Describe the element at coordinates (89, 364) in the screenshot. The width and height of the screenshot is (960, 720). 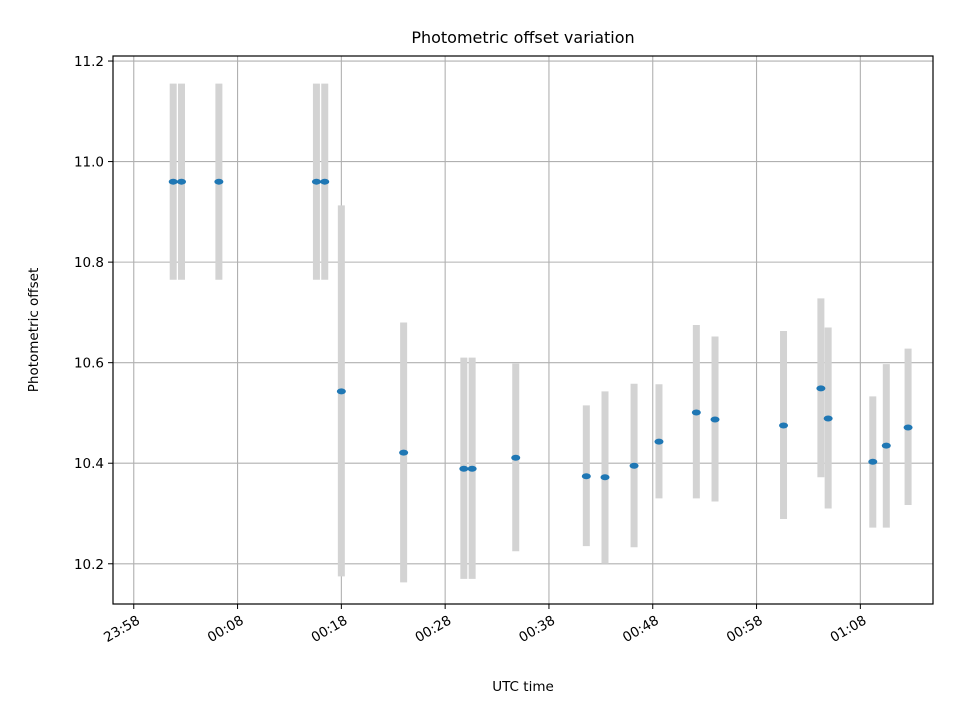
I see `y-tick-label: 10.6` at that location.